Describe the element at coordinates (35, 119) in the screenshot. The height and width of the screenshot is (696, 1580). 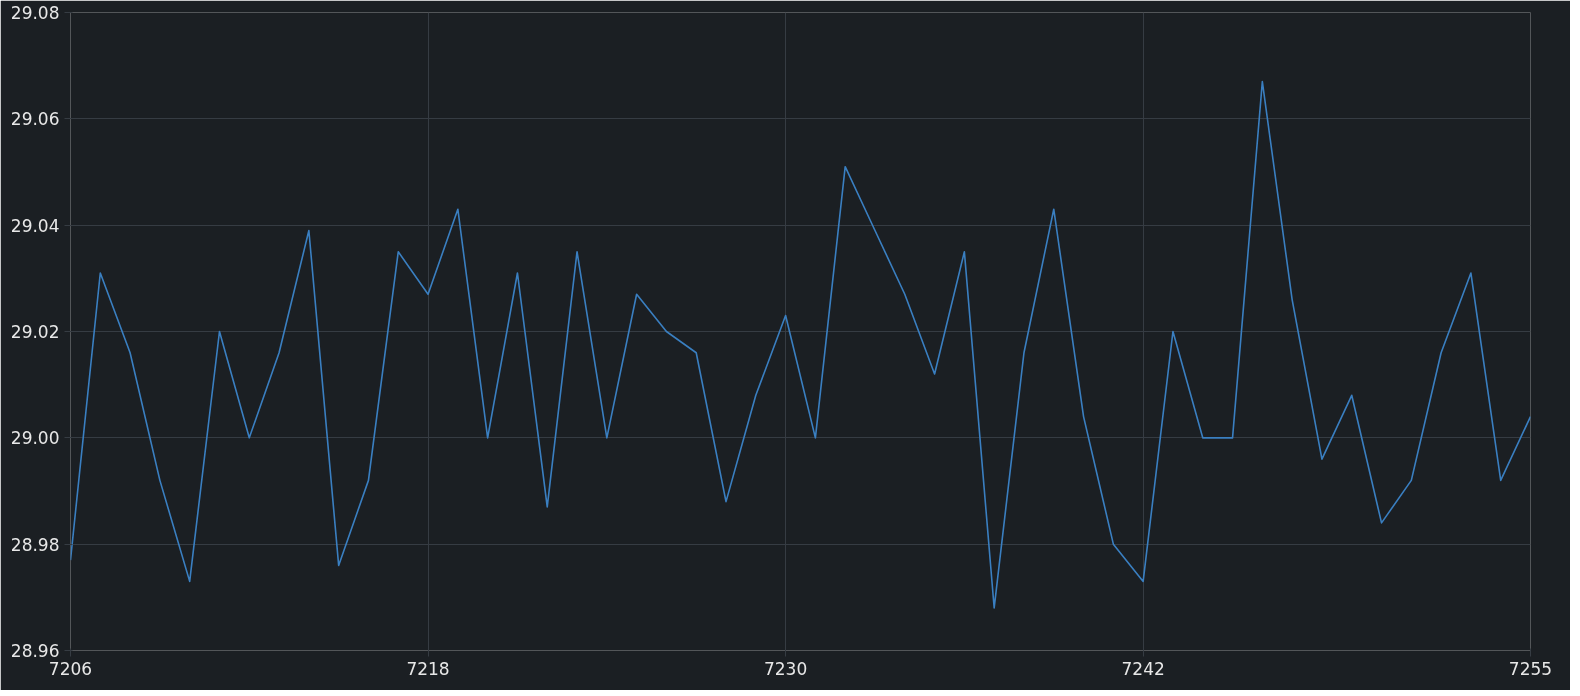
I see `y-tick-label: 29.06` at that location.